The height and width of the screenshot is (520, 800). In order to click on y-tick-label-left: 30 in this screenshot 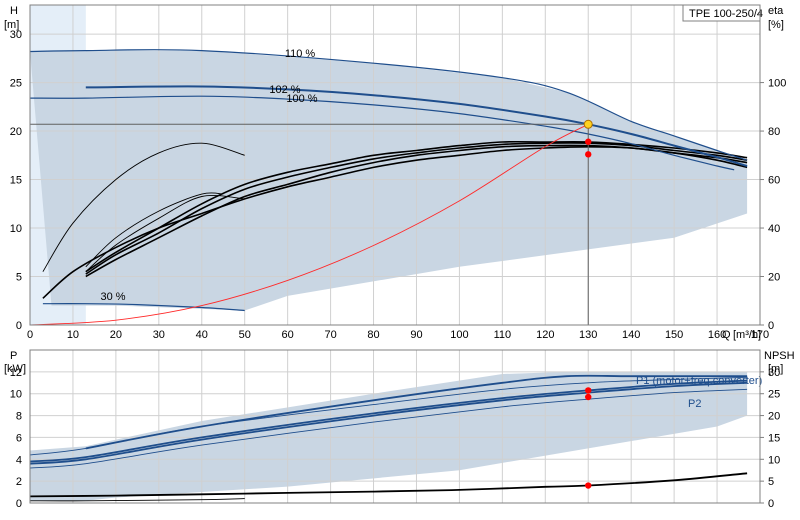, I will do `click(16, 35)`.